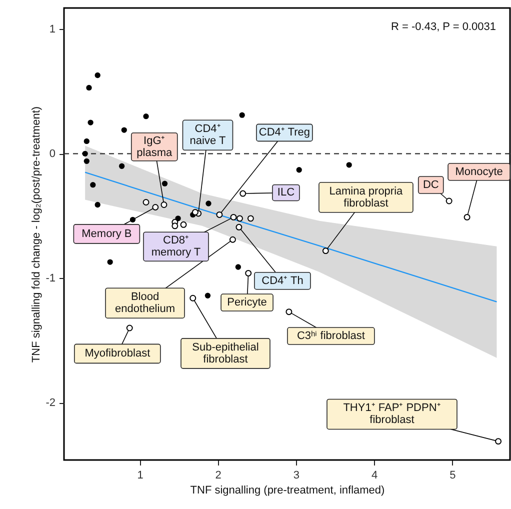 The height and width of the screenshot is (509, 511). What do you see at coordinates (208, 135) in the screenshot?
I see `annotation: CD4⁺ naive T` at bounding box center [208, 135].